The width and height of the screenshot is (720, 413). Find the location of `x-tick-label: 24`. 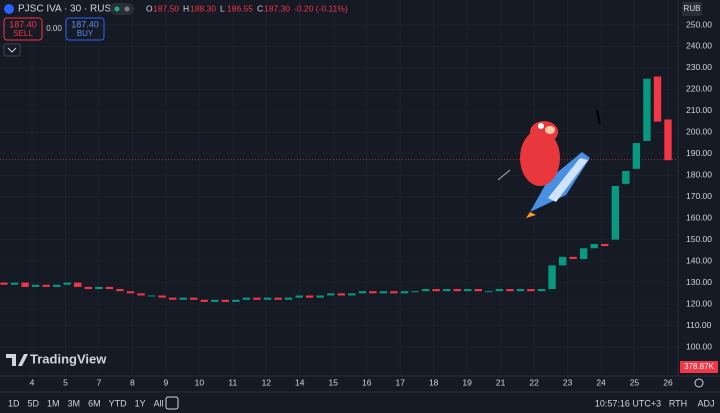

x-tick-label: 24 is located at coordinates (601, 382).